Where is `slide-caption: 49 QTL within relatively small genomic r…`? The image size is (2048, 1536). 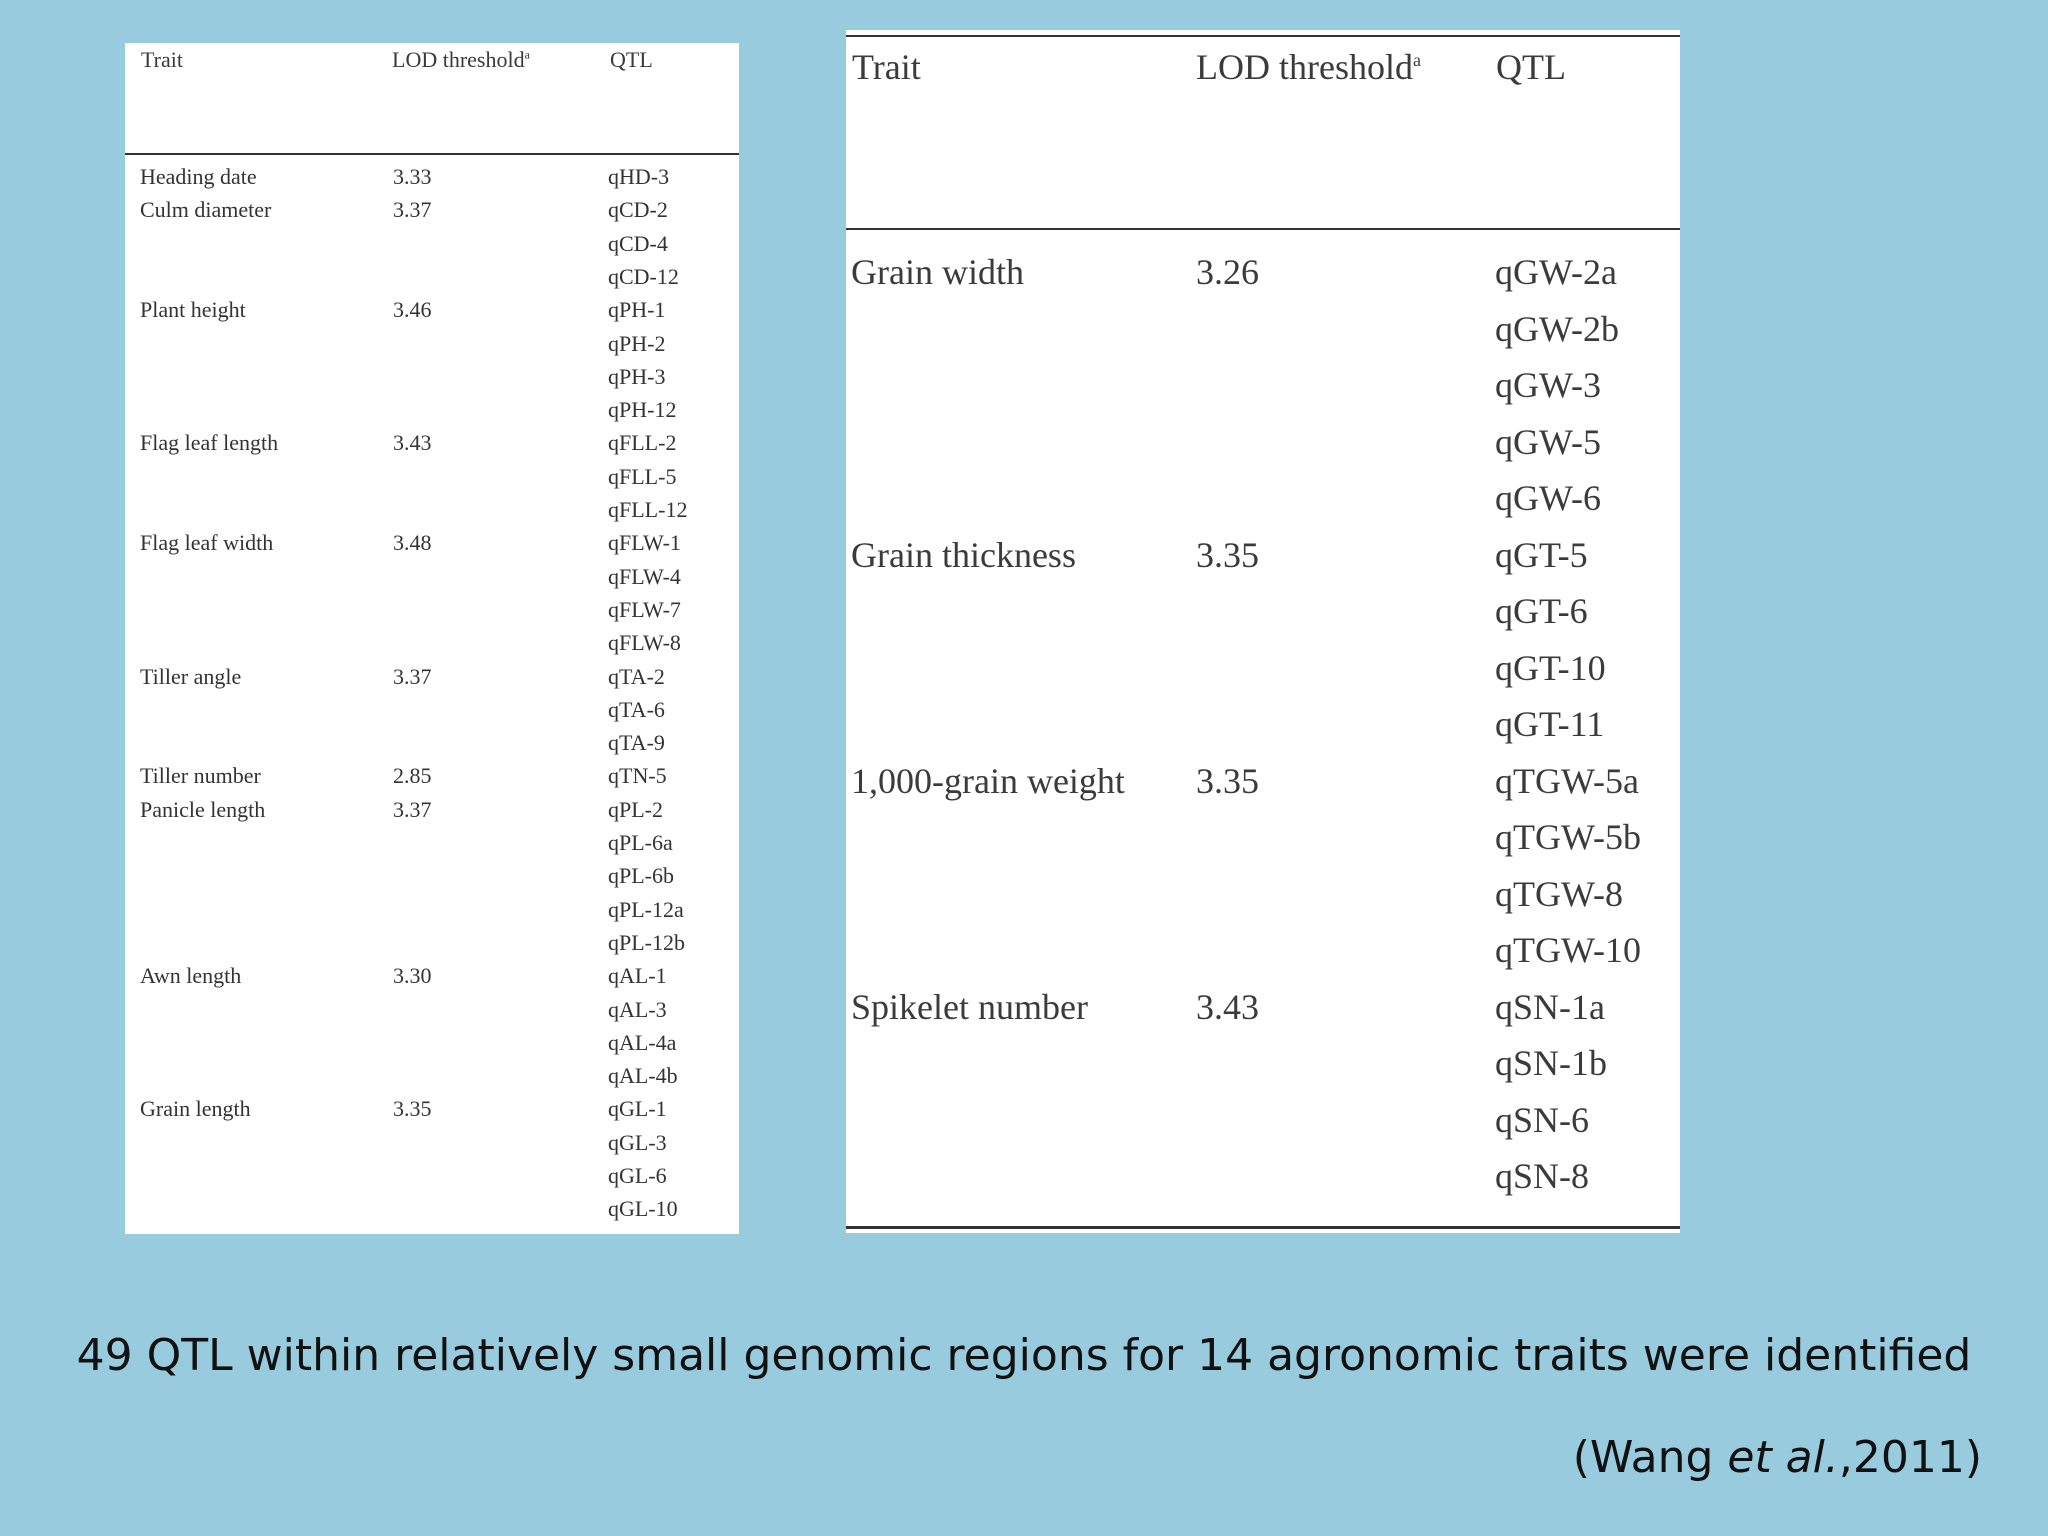
slide-caption: 49 QTL within relatively small genomic r… is located at coordinates (1024, 1355).